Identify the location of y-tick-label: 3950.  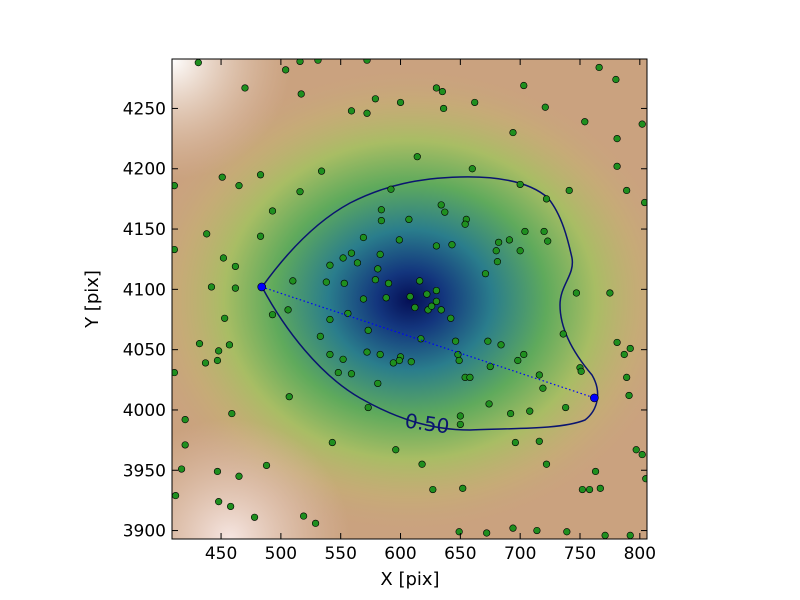
(144, 471).